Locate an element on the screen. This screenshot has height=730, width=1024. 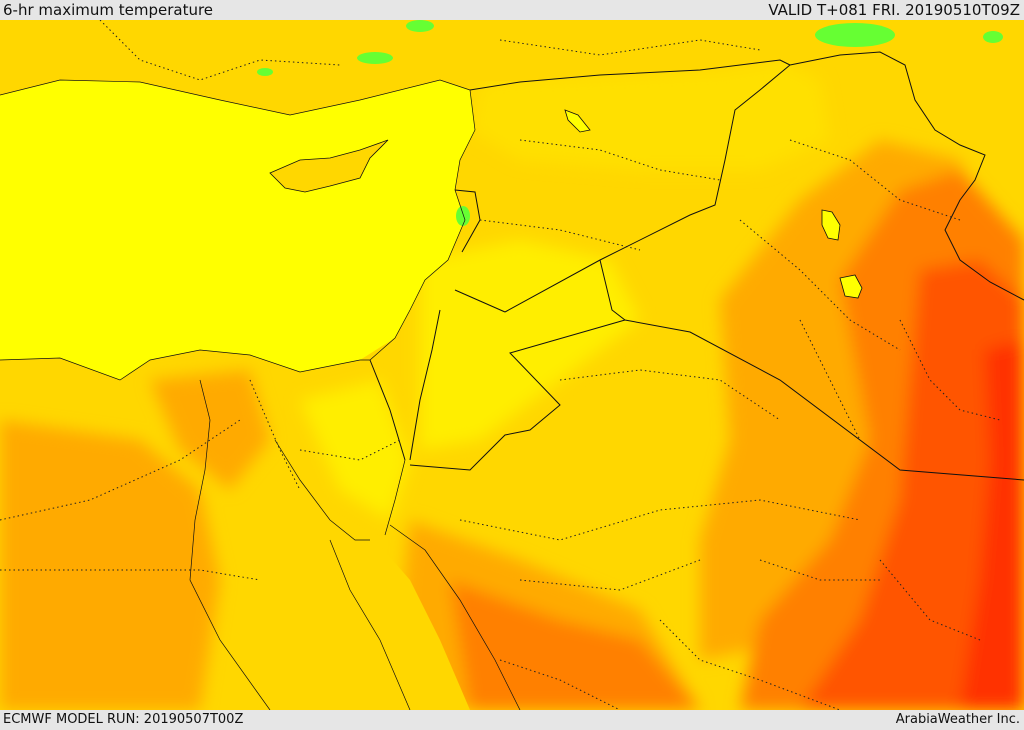
field-red-core is located at coordinates (992, 525).